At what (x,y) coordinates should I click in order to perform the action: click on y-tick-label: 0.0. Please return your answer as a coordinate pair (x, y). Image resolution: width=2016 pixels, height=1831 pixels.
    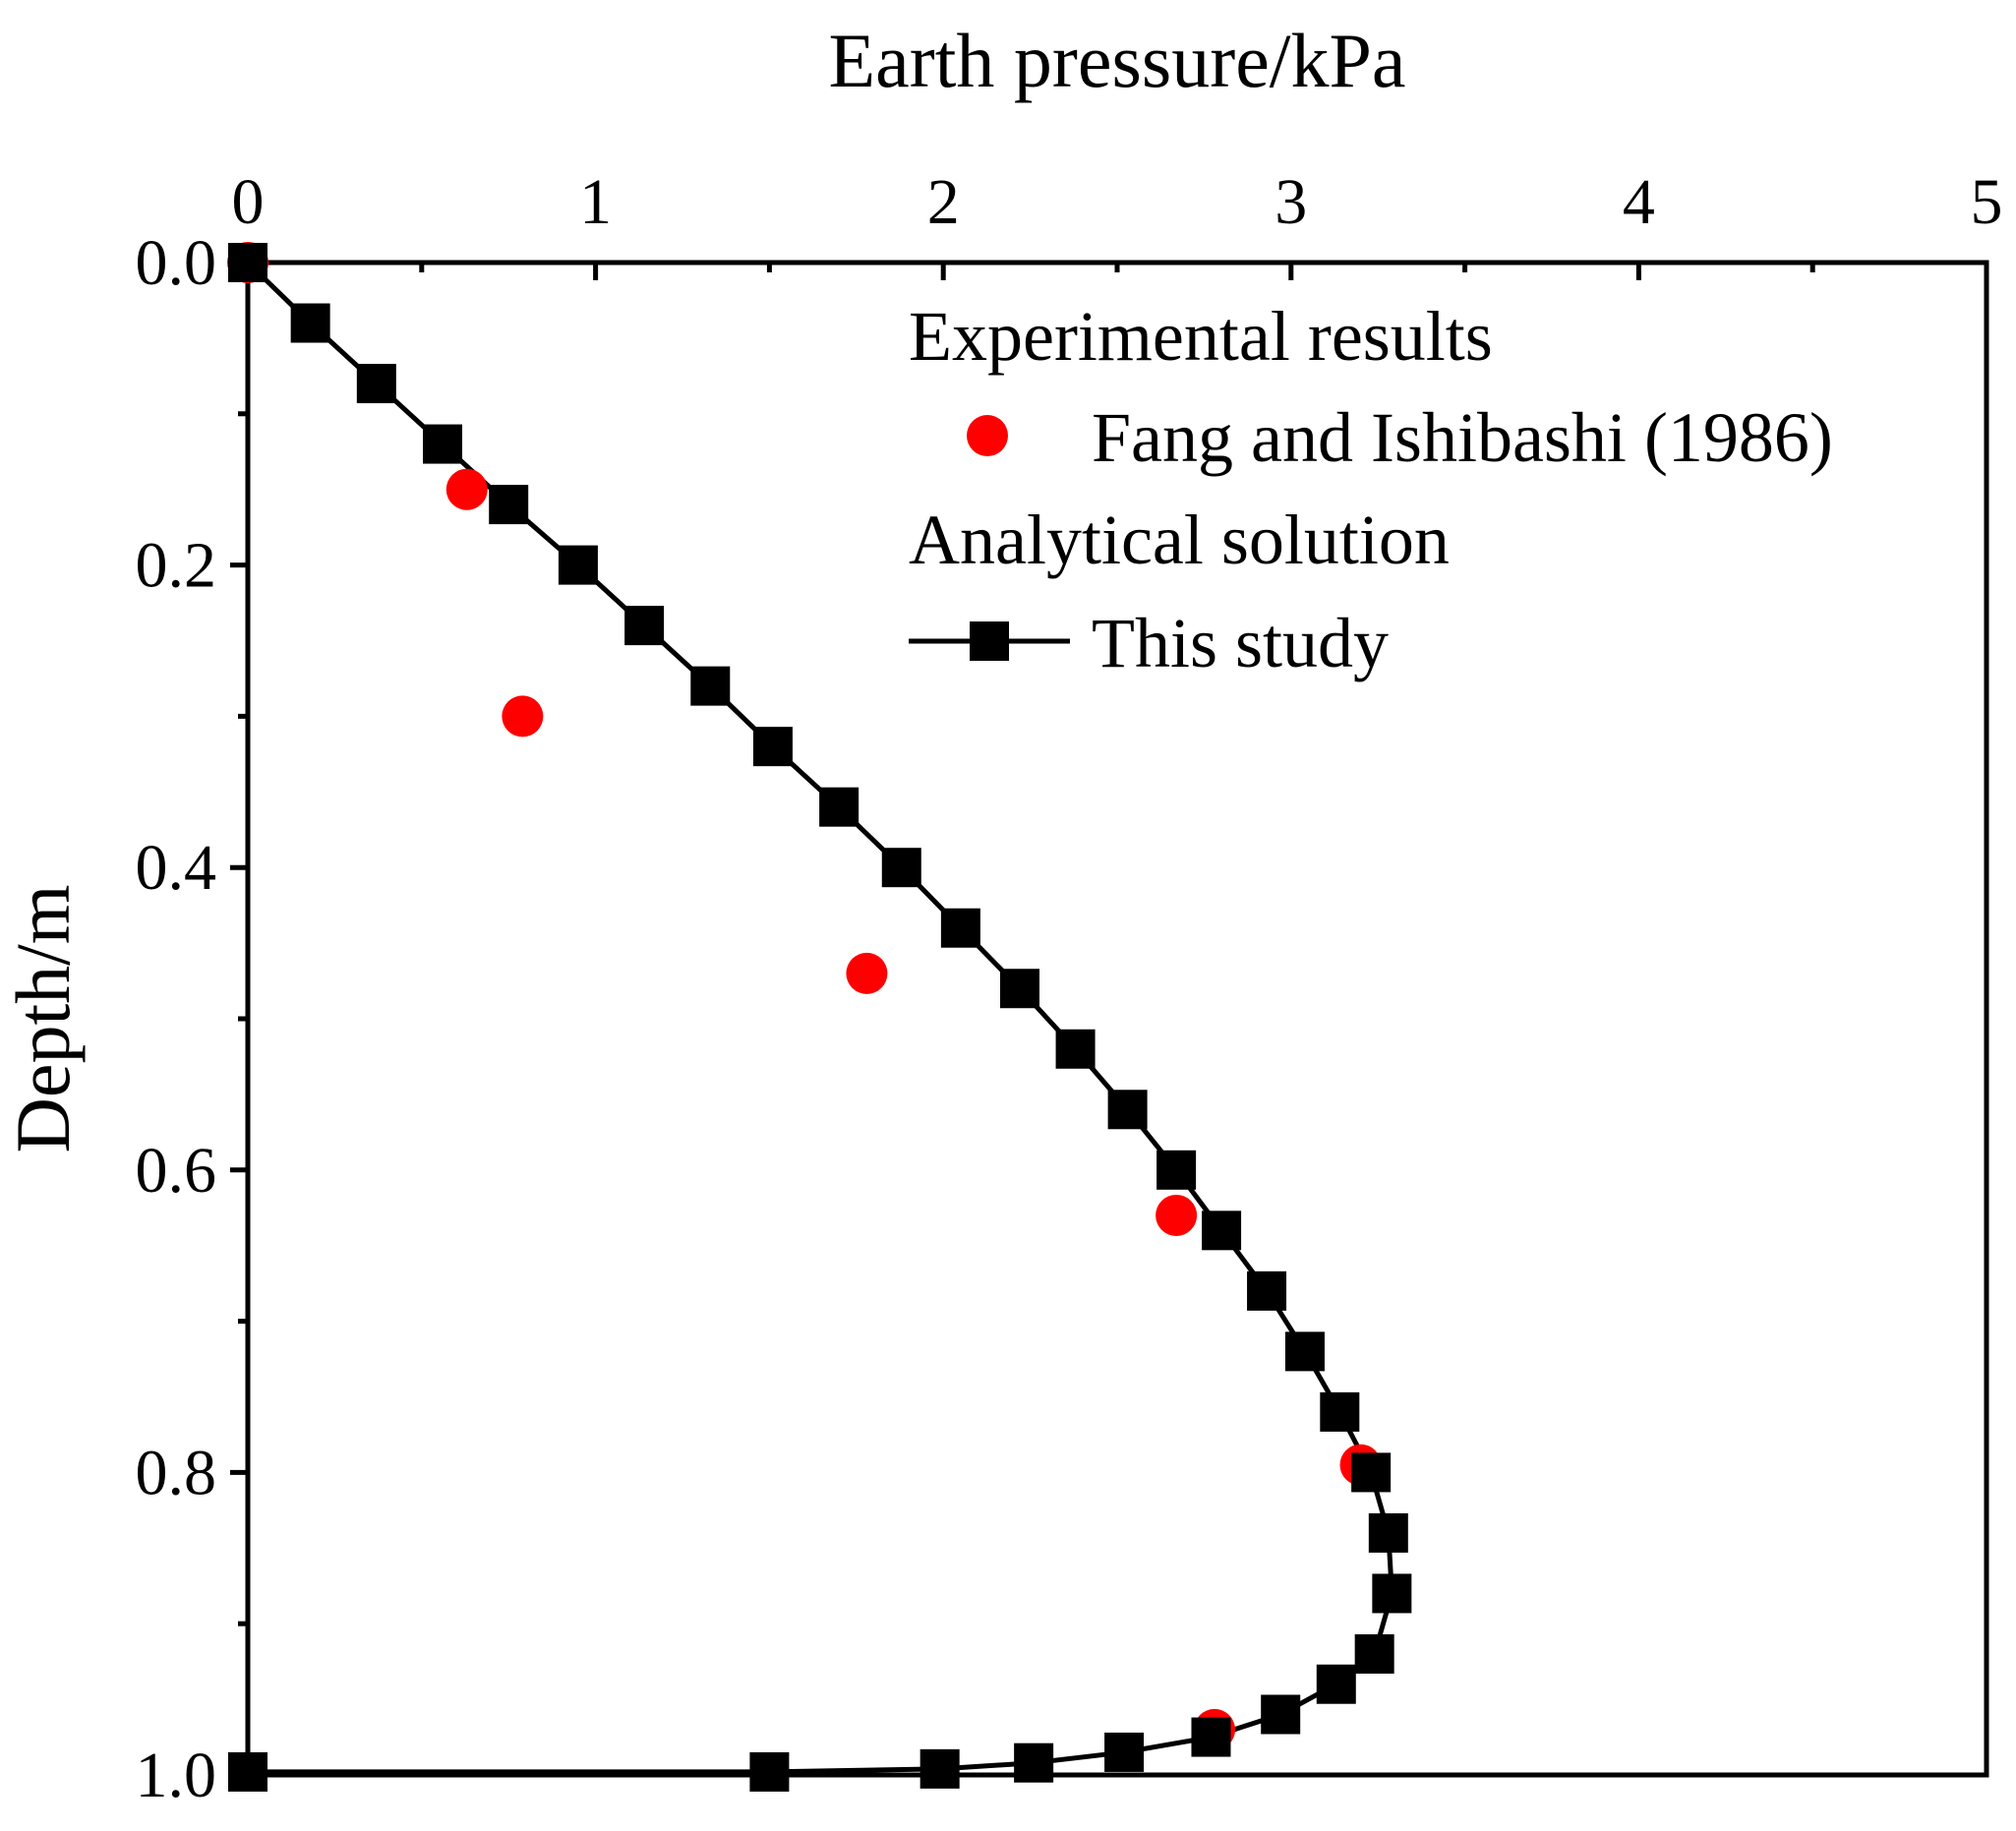
    Looking at the image, I should click on (176, 263).